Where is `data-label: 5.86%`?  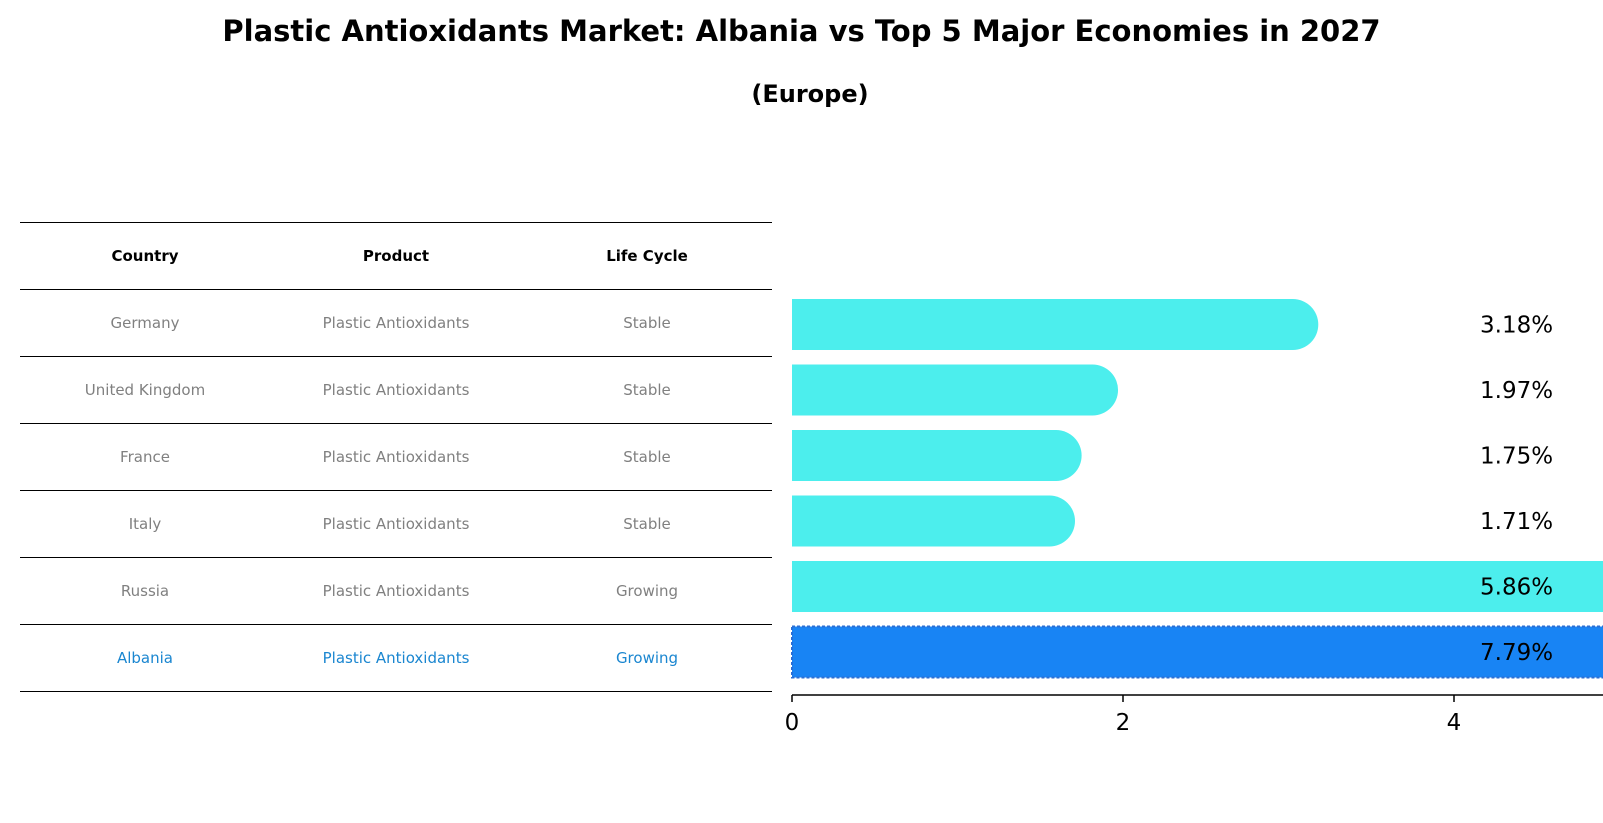 data-label: 5.86% is located at coordinates (1516, 588).